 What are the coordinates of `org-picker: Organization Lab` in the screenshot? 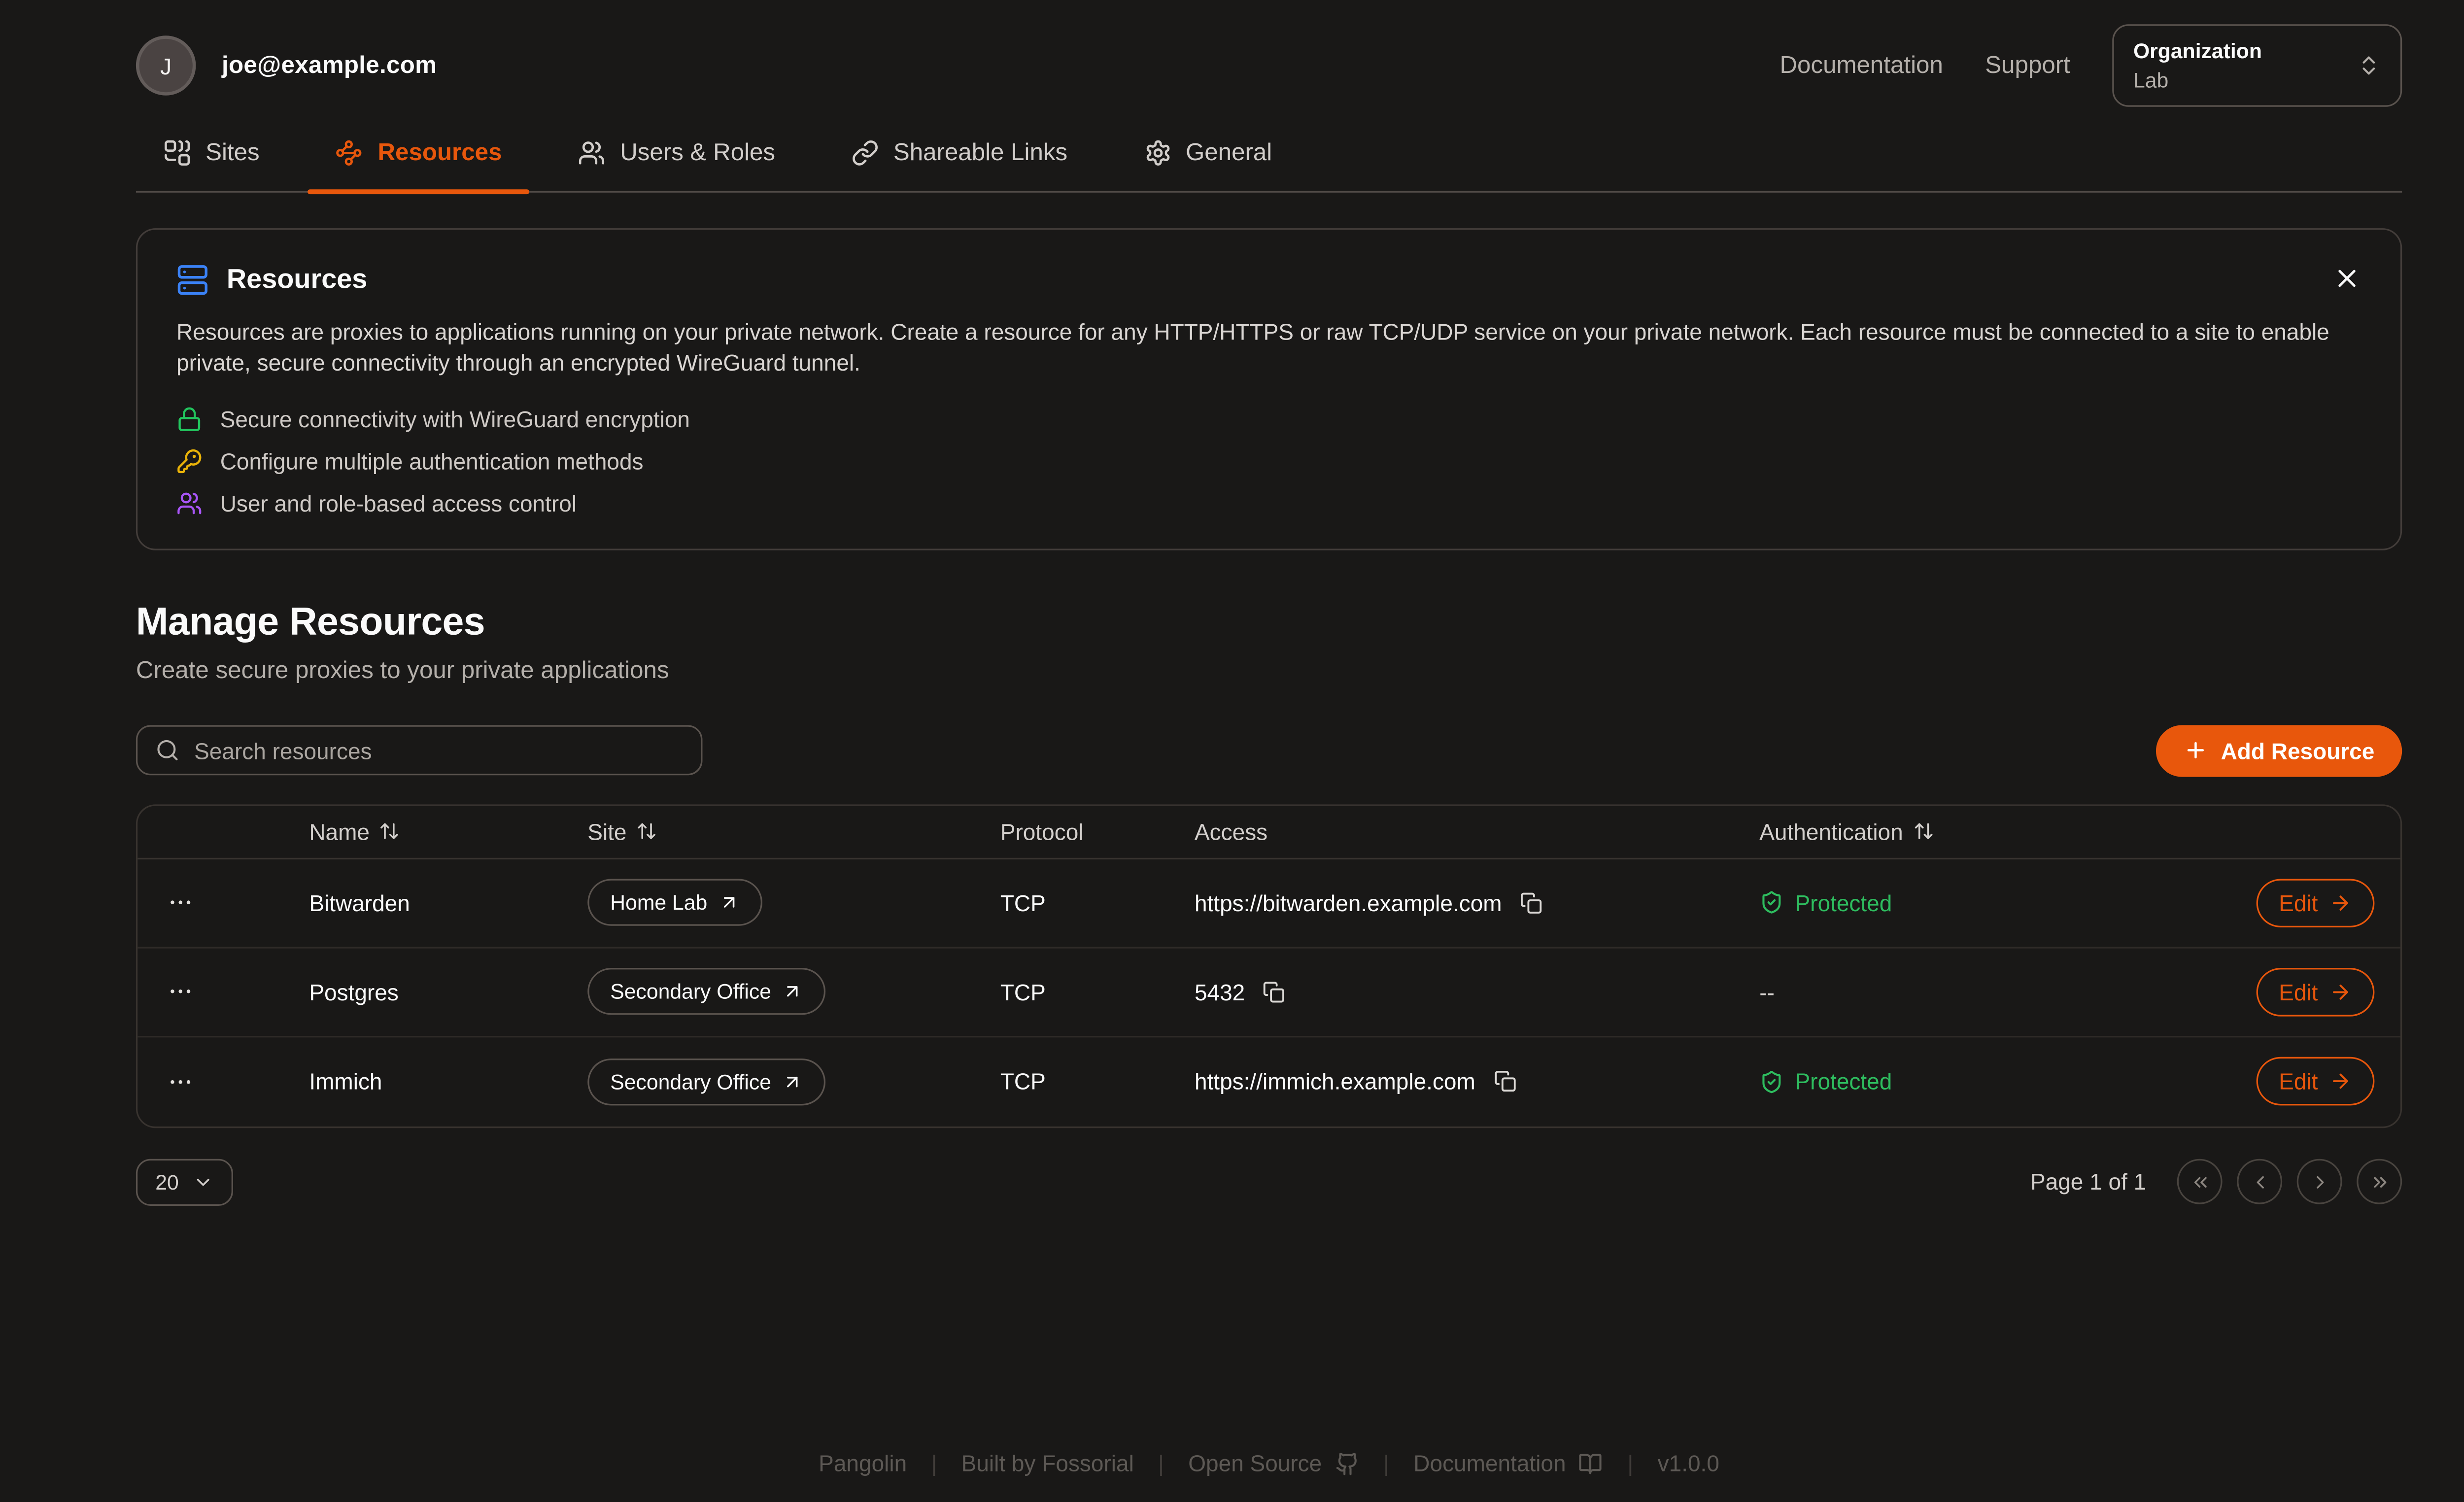 It's located at (2257, 65).